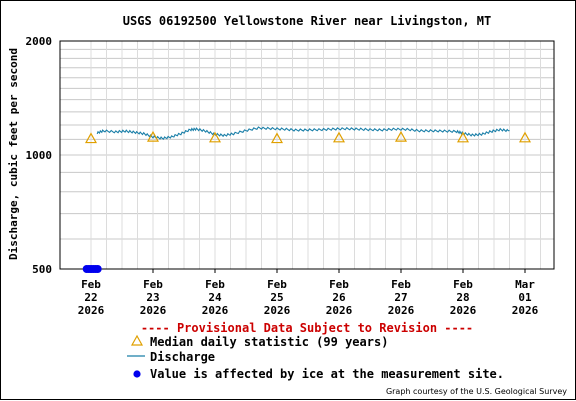  What do you see at coordinates (137, 374) in the screenshot?
I see `legend-ice-marker` at bounding box center [137, 374].